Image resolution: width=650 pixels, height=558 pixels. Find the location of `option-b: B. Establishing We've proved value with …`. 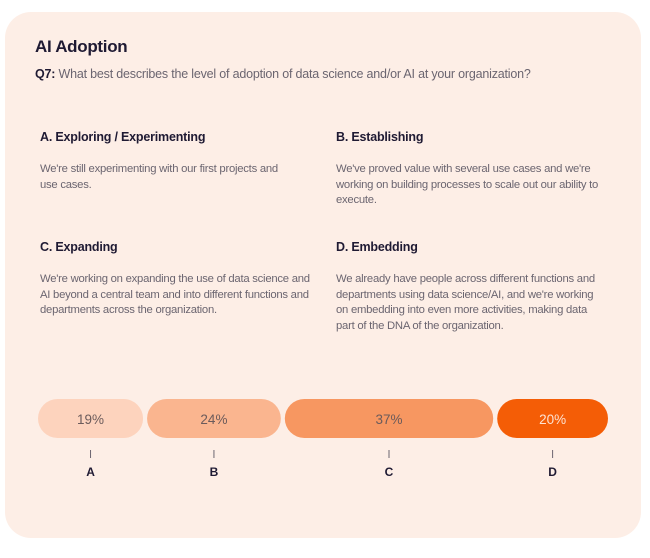

option-b: B. Establishing We've proved value with … is located at coordinates (471, 169).